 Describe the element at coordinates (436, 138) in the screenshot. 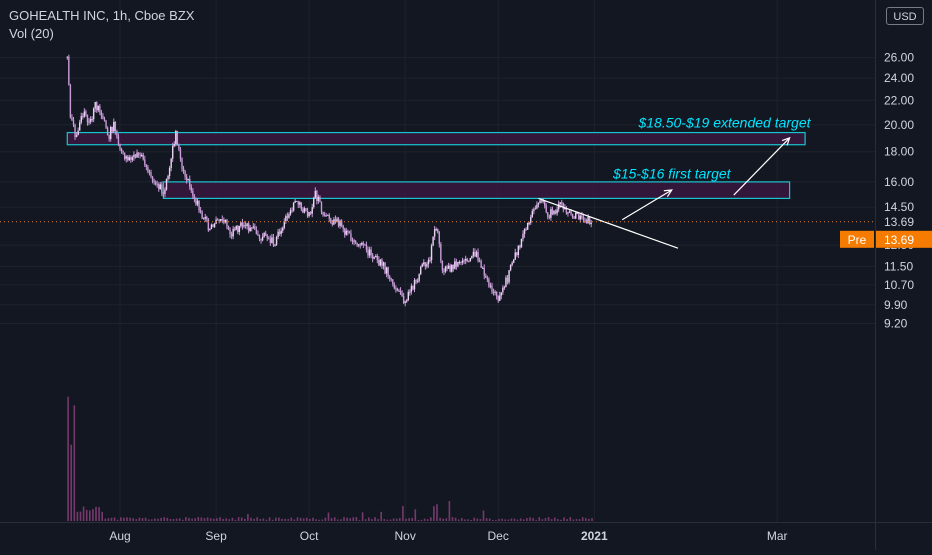

I see `extended-target-zone` at that location.